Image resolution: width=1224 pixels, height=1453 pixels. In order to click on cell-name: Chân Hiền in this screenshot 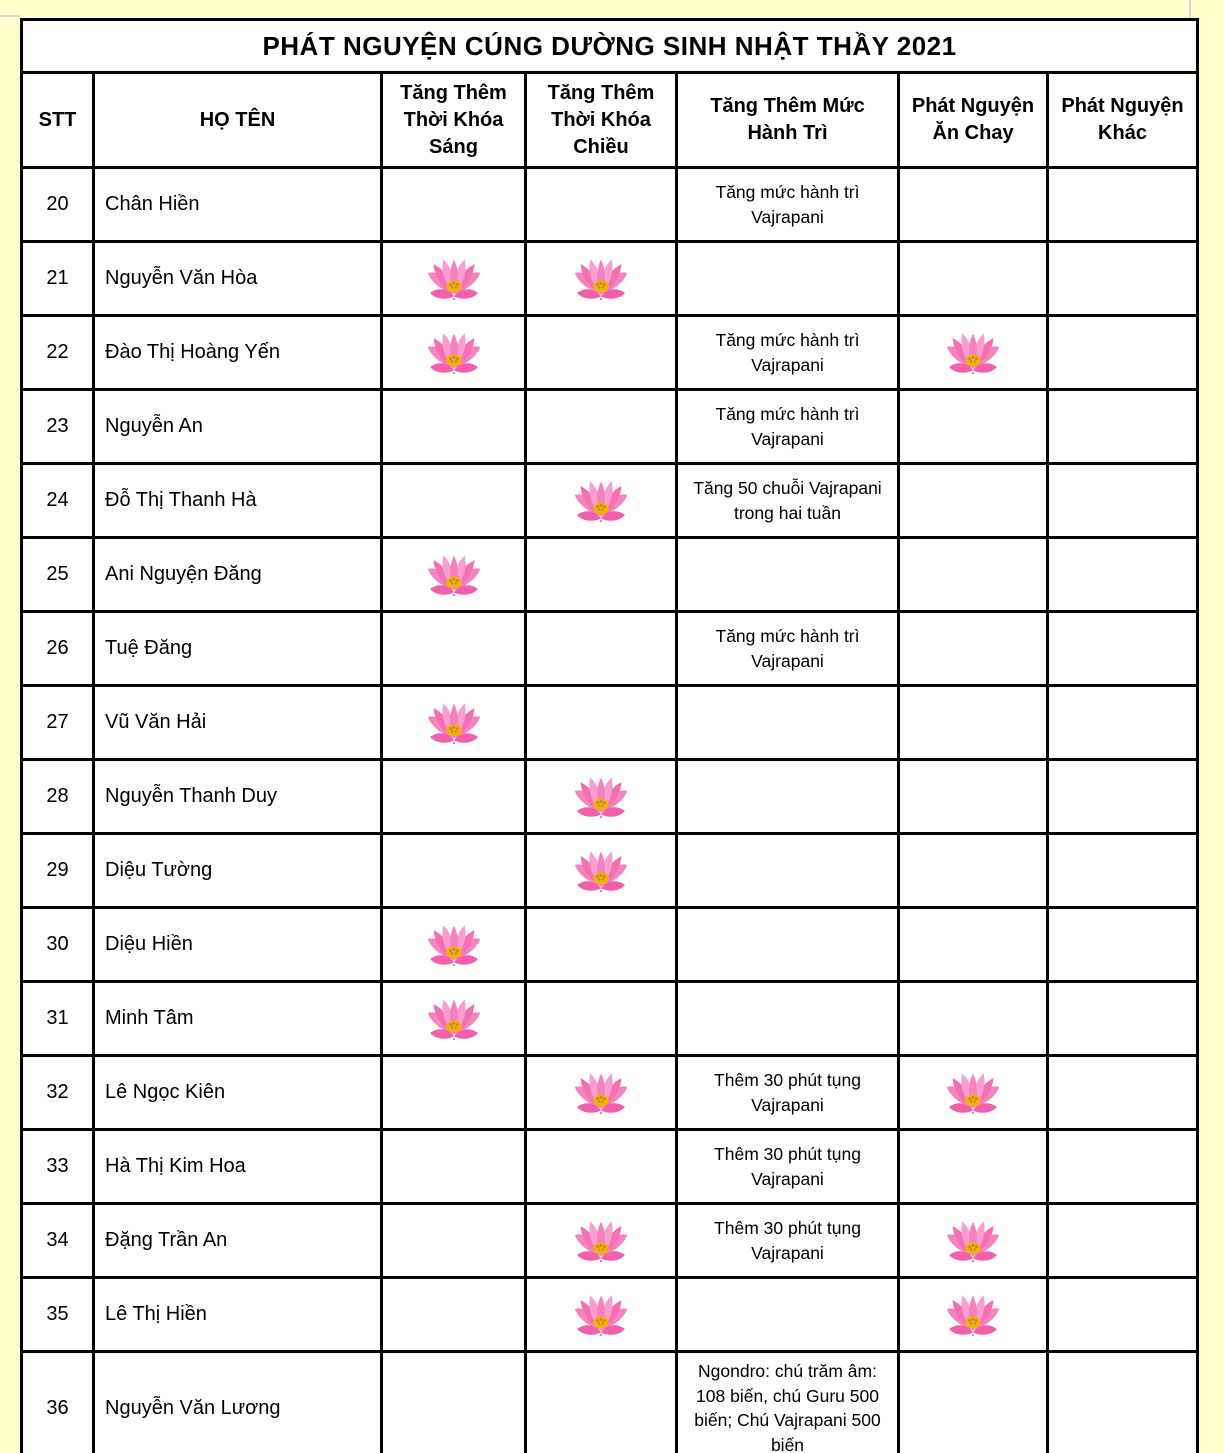, I will do `click(237, 204)`.